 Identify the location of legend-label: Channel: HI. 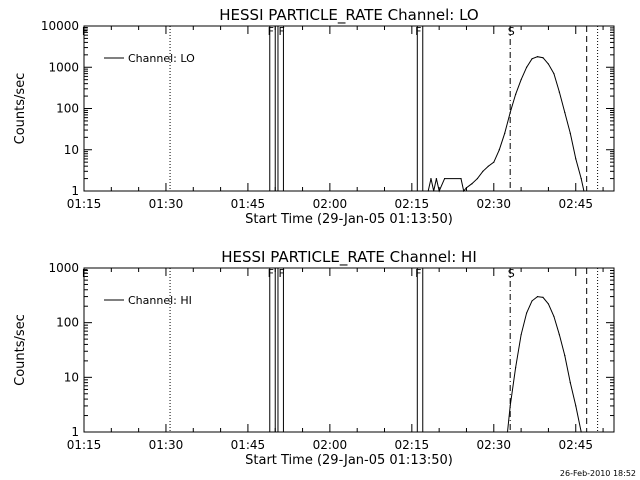
(160, 300).